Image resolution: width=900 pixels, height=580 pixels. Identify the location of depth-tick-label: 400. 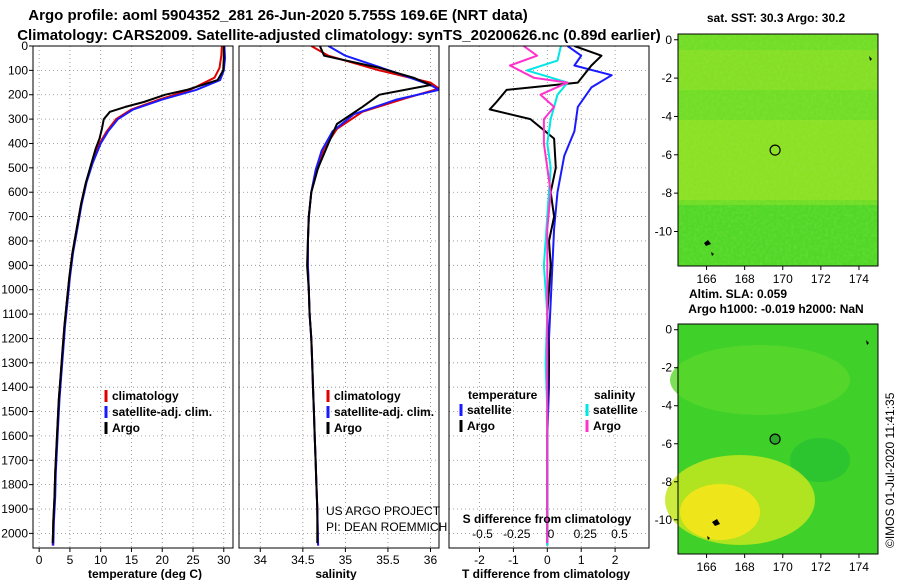
(18, 143).